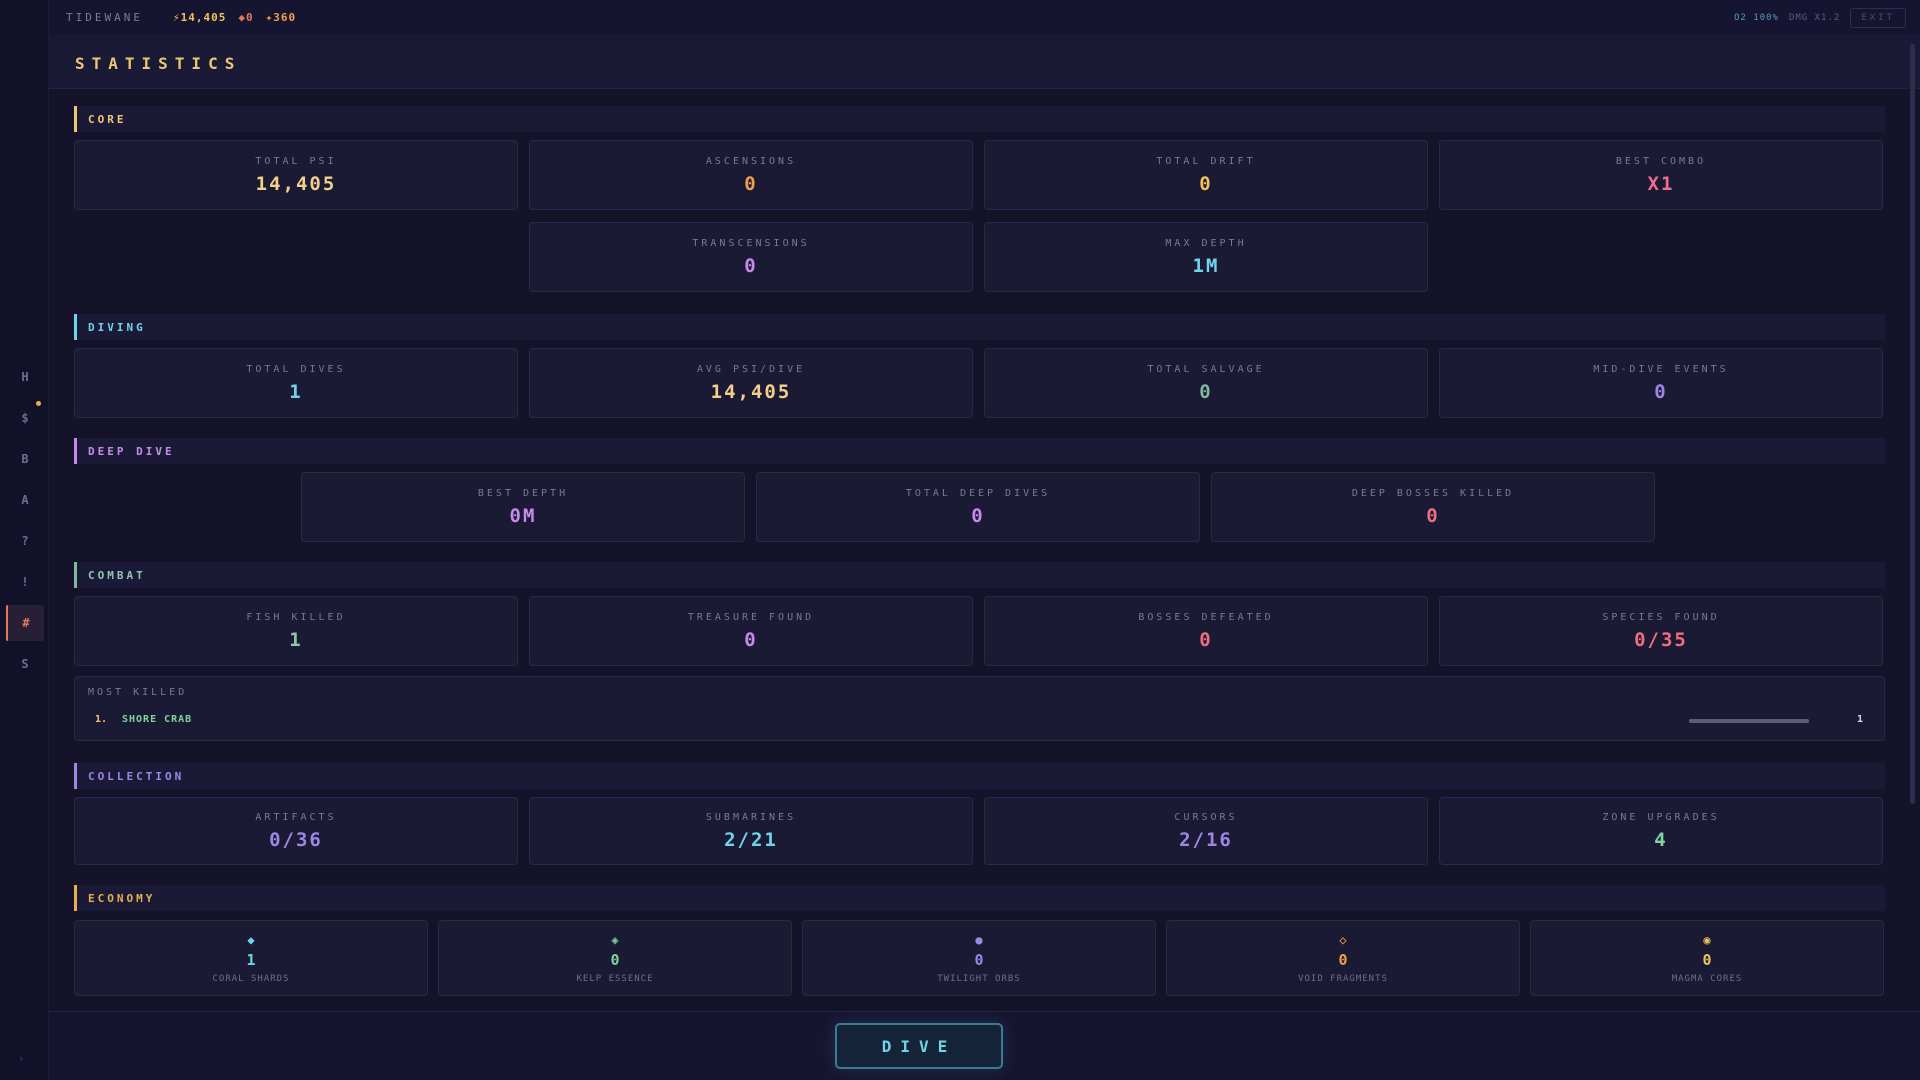 This screenshot has width=1920, height=1080. Describe the element at coordinates (21, 1058) in the screenshot. I see `sidebar-collapse-icon: ›` at that location.